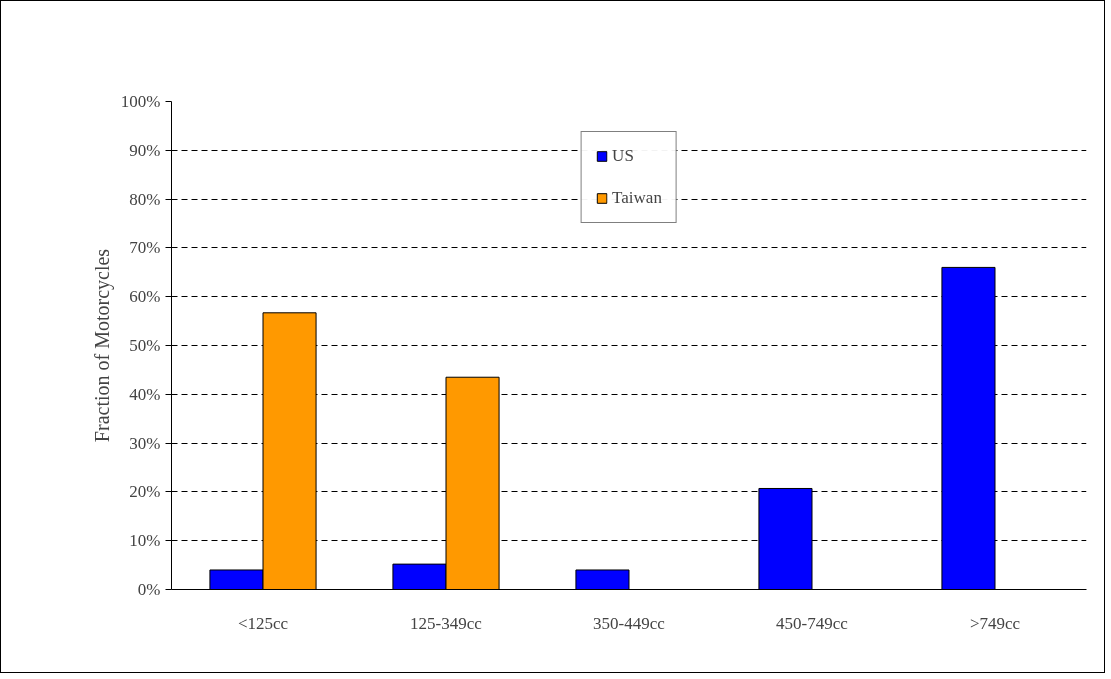 This screenshot has height=679, width=1111. What do you see at coordinates (263, 623) in the screenshot?
I see `x-tick-label: <125cc` at bounding box center [263, 623].